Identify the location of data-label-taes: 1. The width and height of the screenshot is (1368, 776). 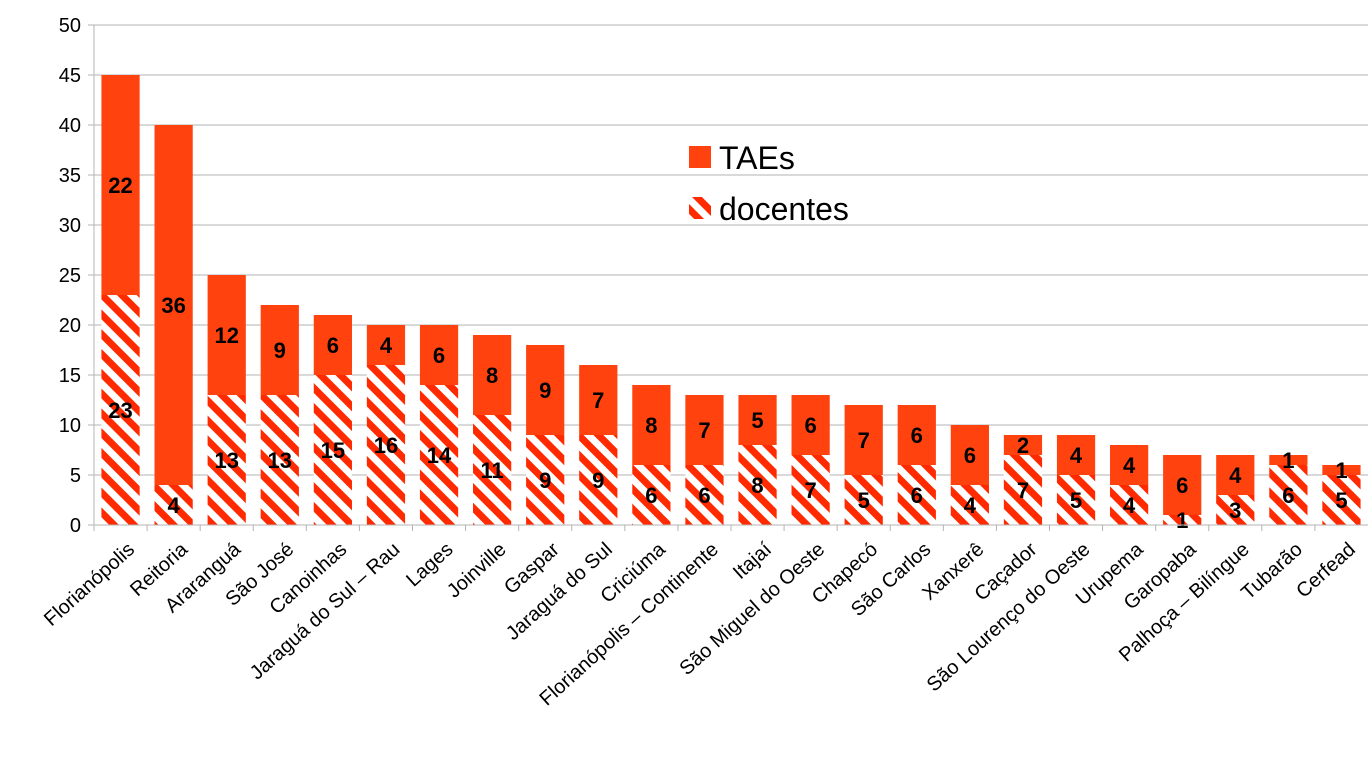
(1341, 470).